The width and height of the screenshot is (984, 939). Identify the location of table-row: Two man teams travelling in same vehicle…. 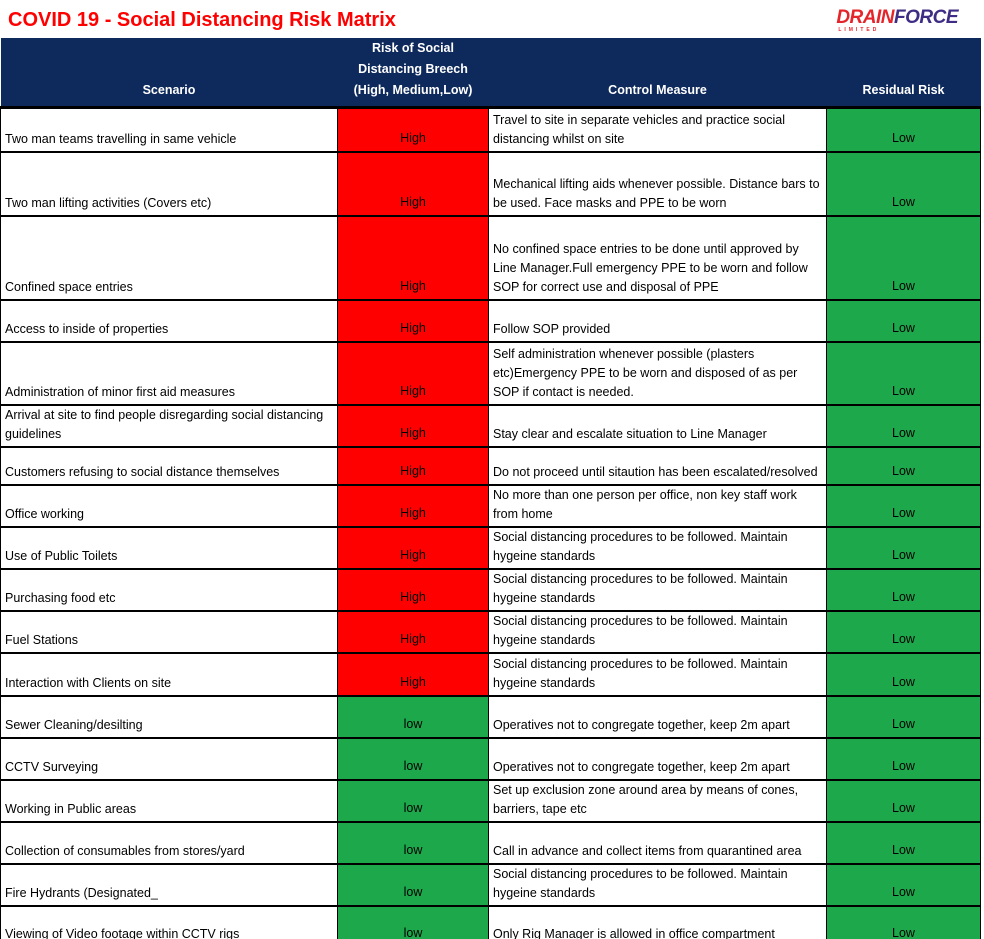
(490, 129).